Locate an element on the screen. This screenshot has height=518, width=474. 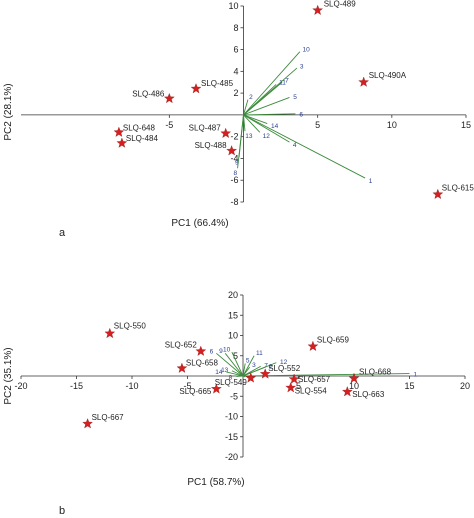
y-tick-label: 8 is located at coordinates (235, 28).